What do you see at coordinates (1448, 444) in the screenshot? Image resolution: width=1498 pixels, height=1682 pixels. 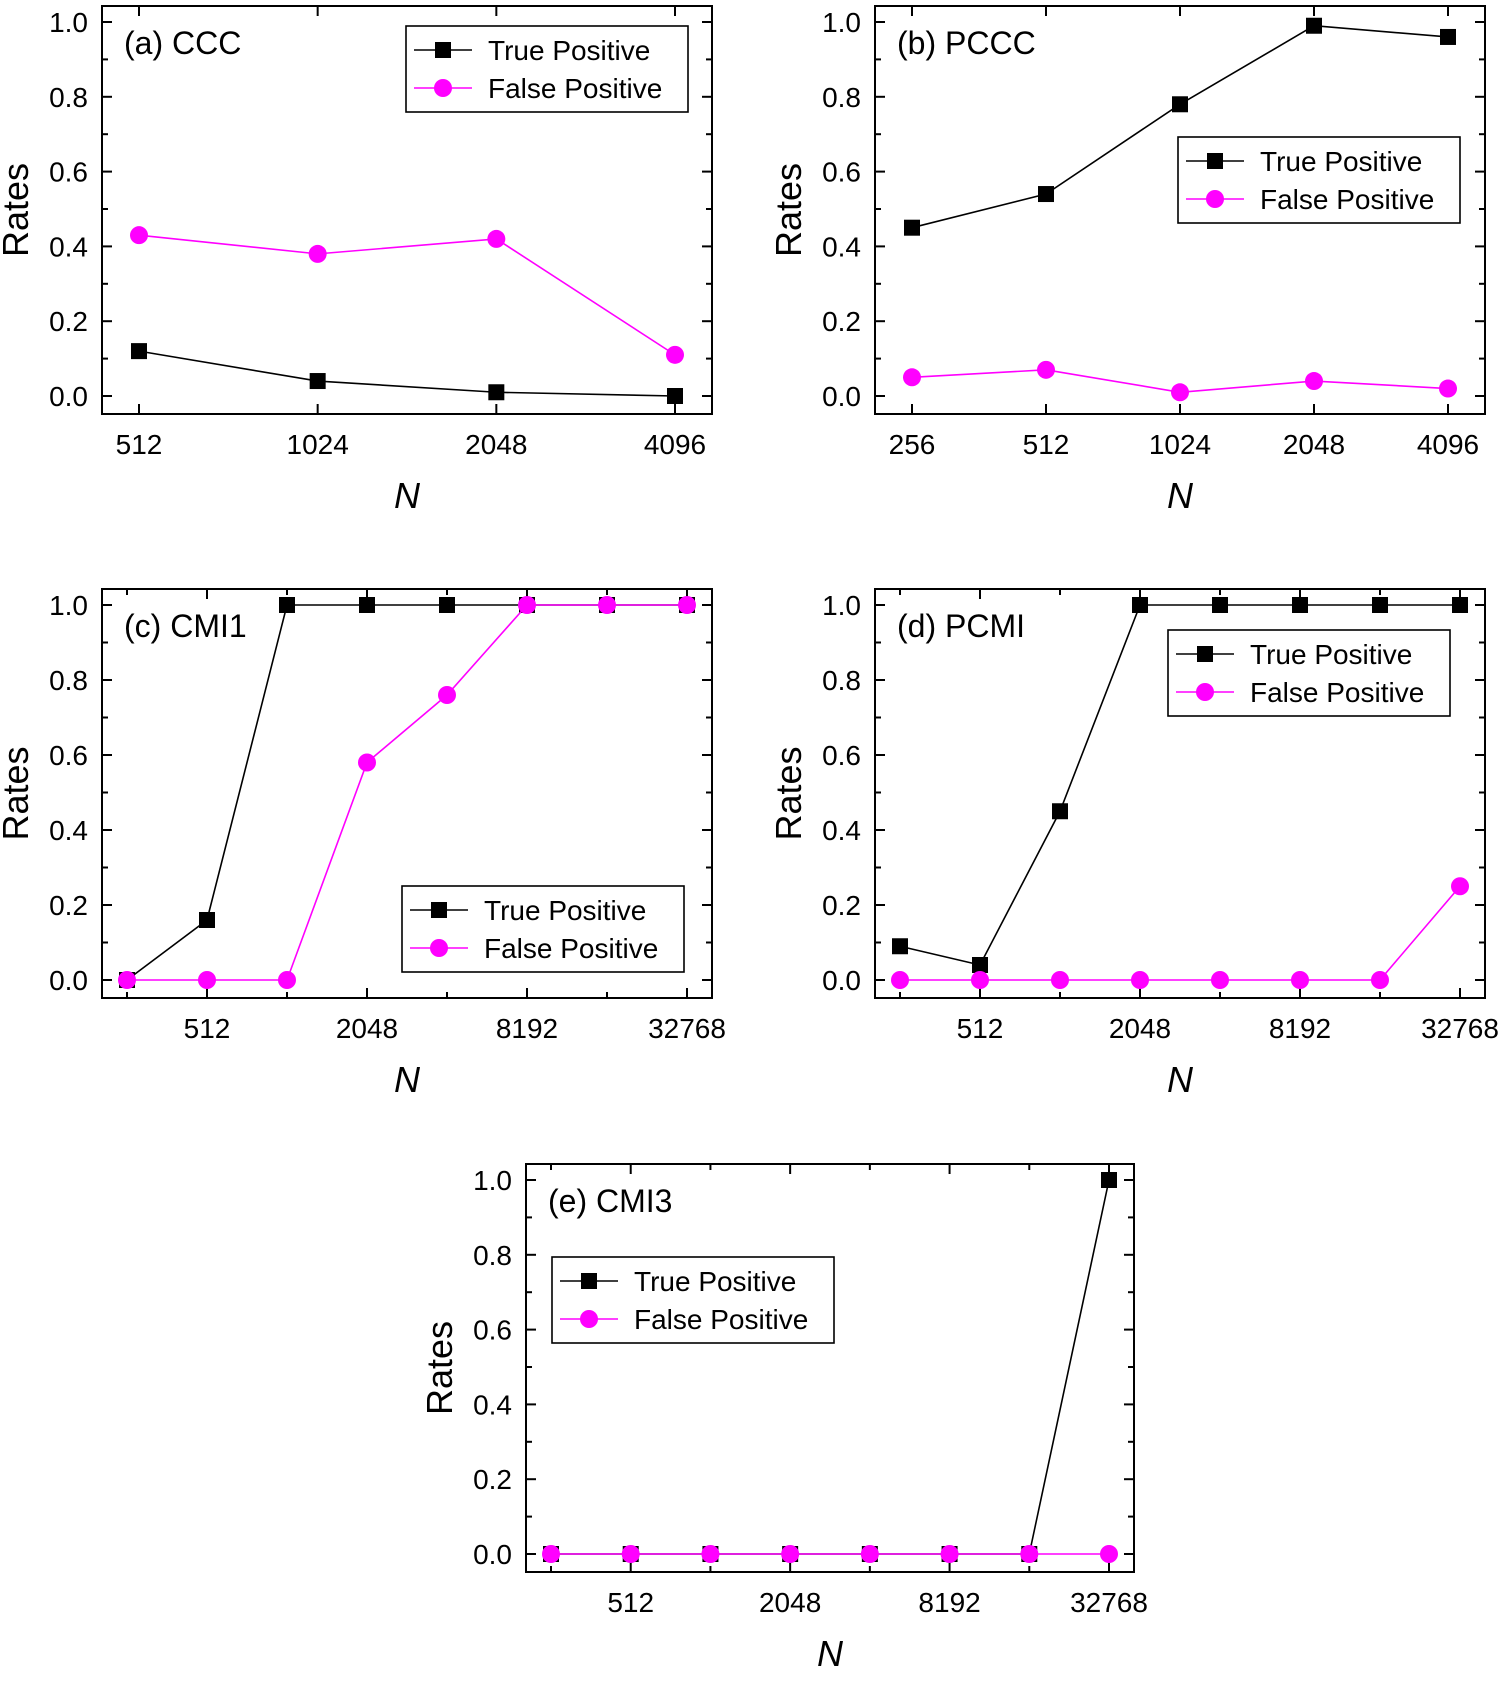 I see `x-tick-label: 4096` at bounding box center [1448, 444].